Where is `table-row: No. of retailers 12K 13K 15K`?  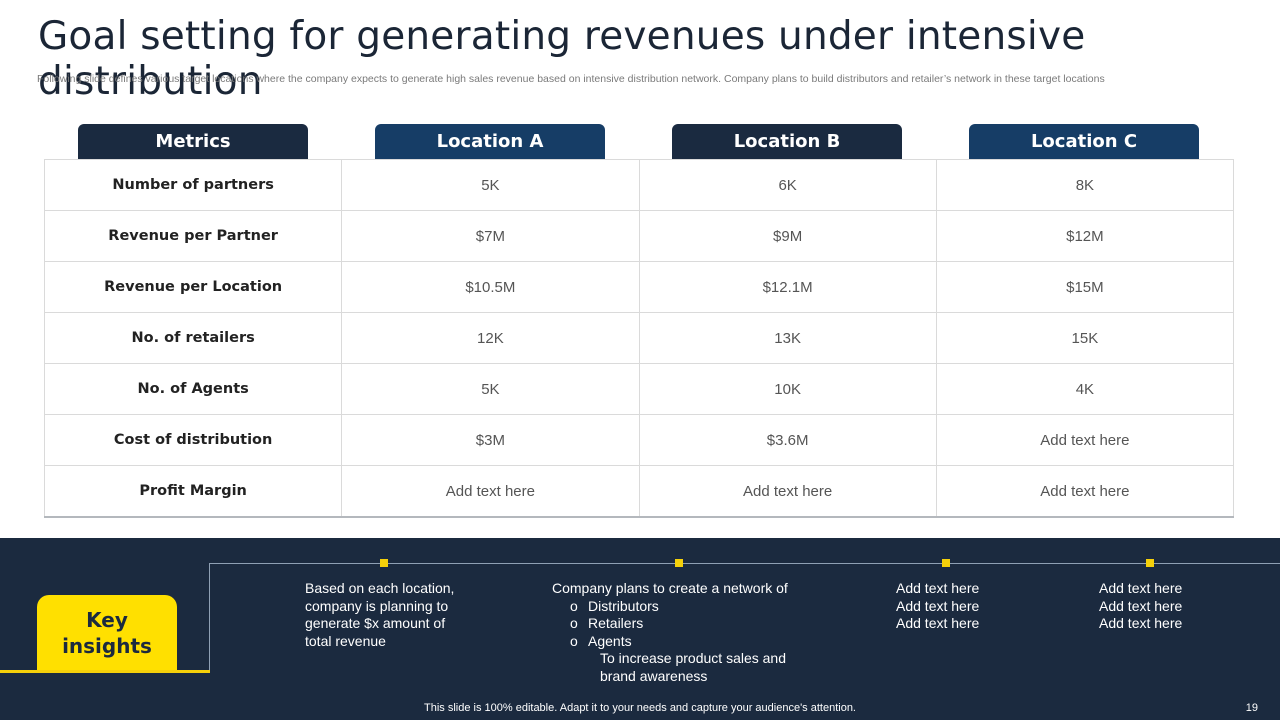 table-row: No. of retailers 12K 13K 15K is located at coordinates (639, 338).